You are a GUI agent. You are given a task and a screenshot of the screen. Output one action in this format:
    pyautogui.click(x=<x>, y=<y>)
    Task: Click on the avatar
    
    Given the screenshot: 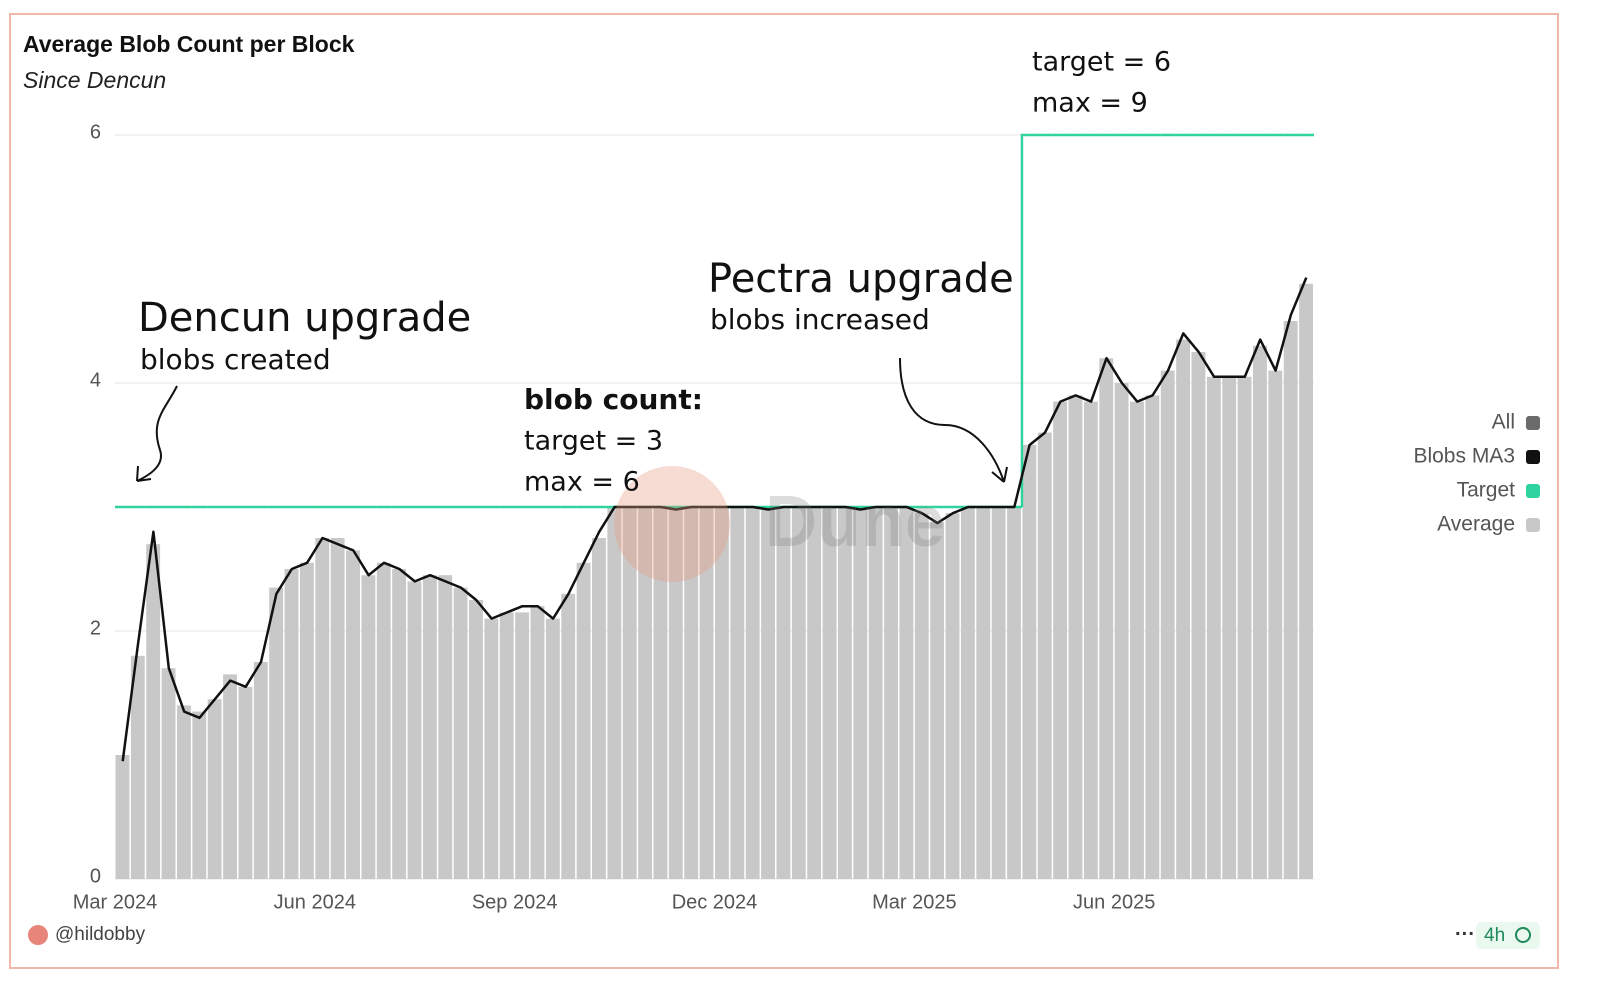 What is the action you would take?
    pyautogui.click(x=38, y=935)
    